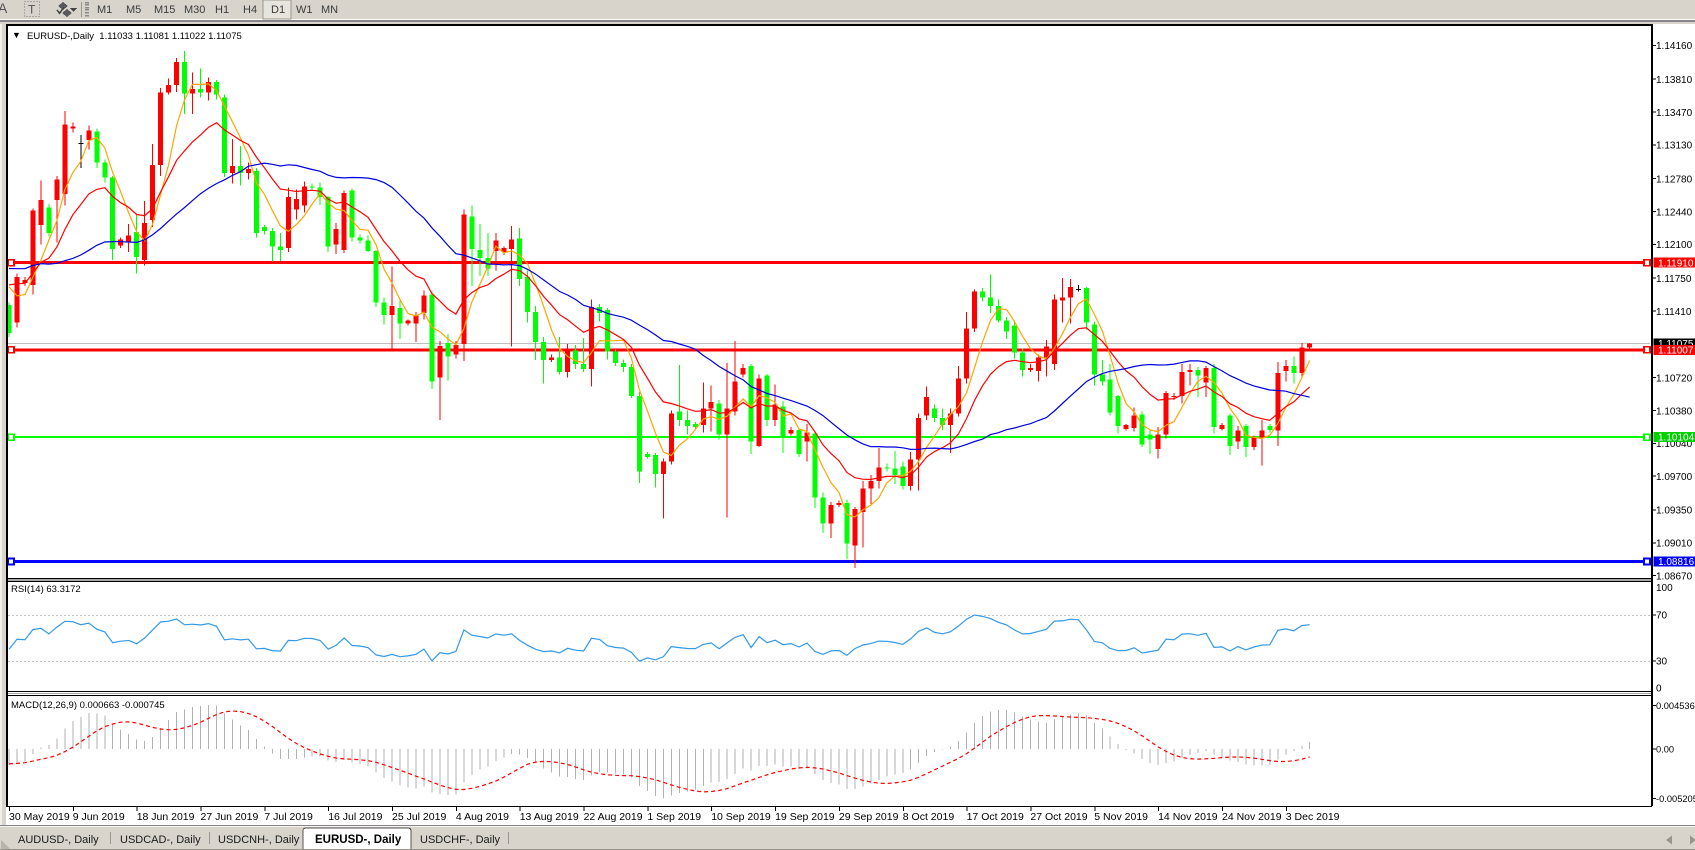  I want to click on svg-text: 8 Oct 2019, so click(929, 817).